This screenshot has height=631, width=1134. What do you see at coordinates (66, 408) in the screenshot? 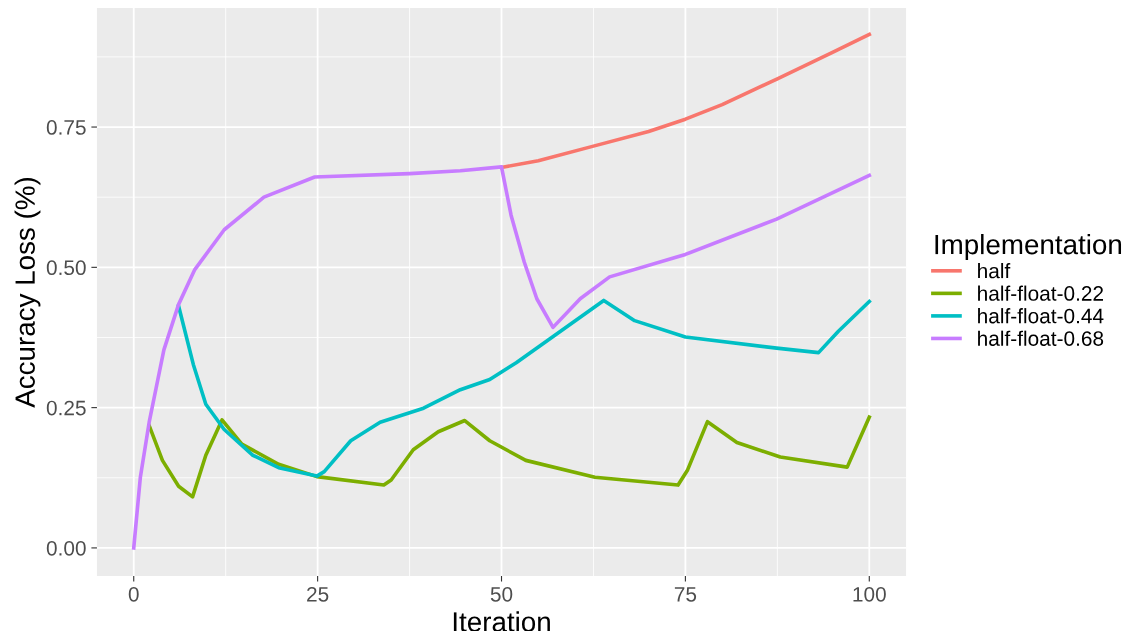
I see `y-tick-label: 0.25` at bounding box center [66, 408].